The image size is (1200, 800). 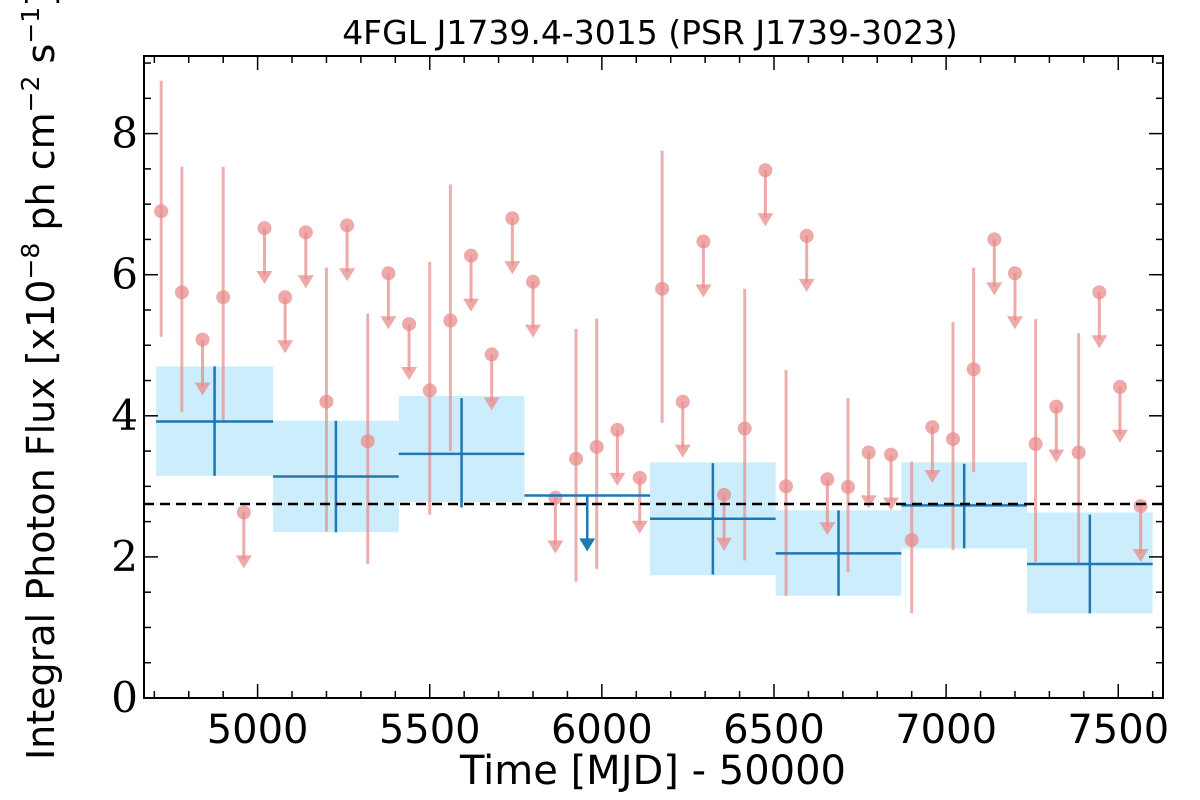 I want to click on y-axis-label-exp1: −8, so click(x=30, y=261).